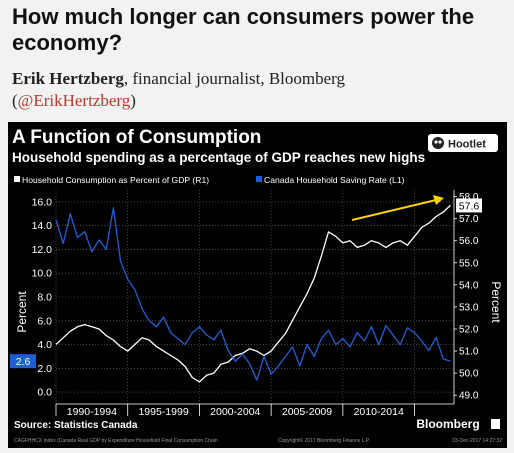 This screenshot has height=453, width=514. Describe the element at coordinates (15, 100) in the screenshot. I see `handle-open-paren: (` at that location.